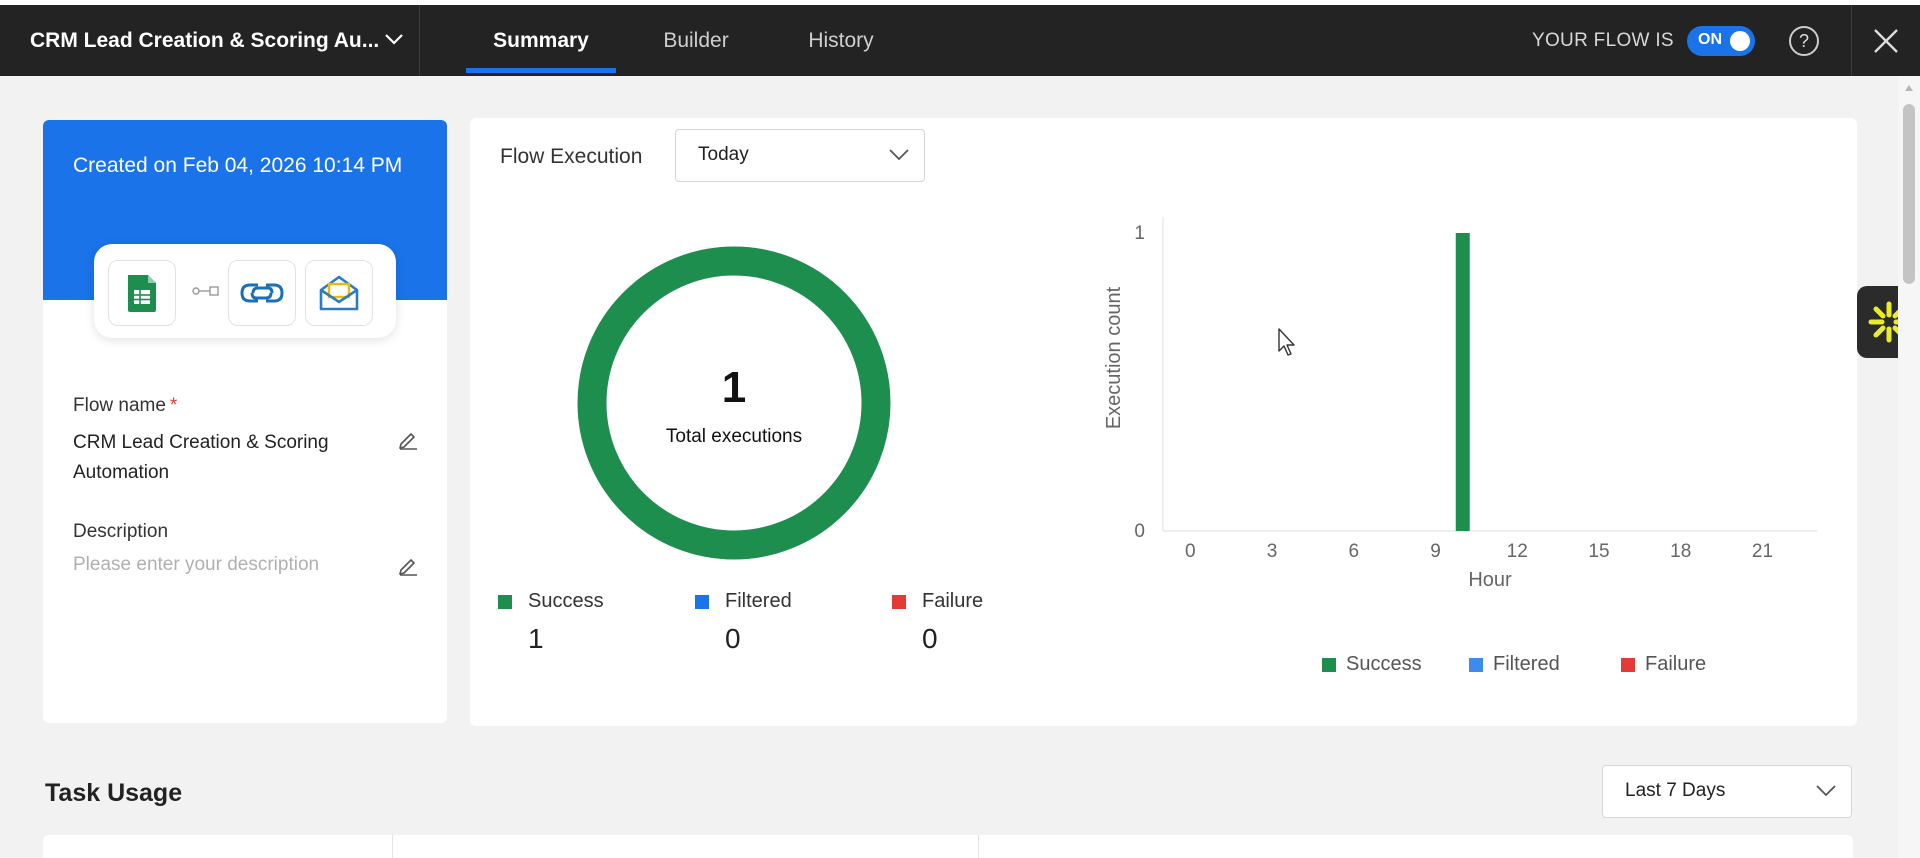  I want to click on chart-y-tick-label: 0, so click(1139, 531).